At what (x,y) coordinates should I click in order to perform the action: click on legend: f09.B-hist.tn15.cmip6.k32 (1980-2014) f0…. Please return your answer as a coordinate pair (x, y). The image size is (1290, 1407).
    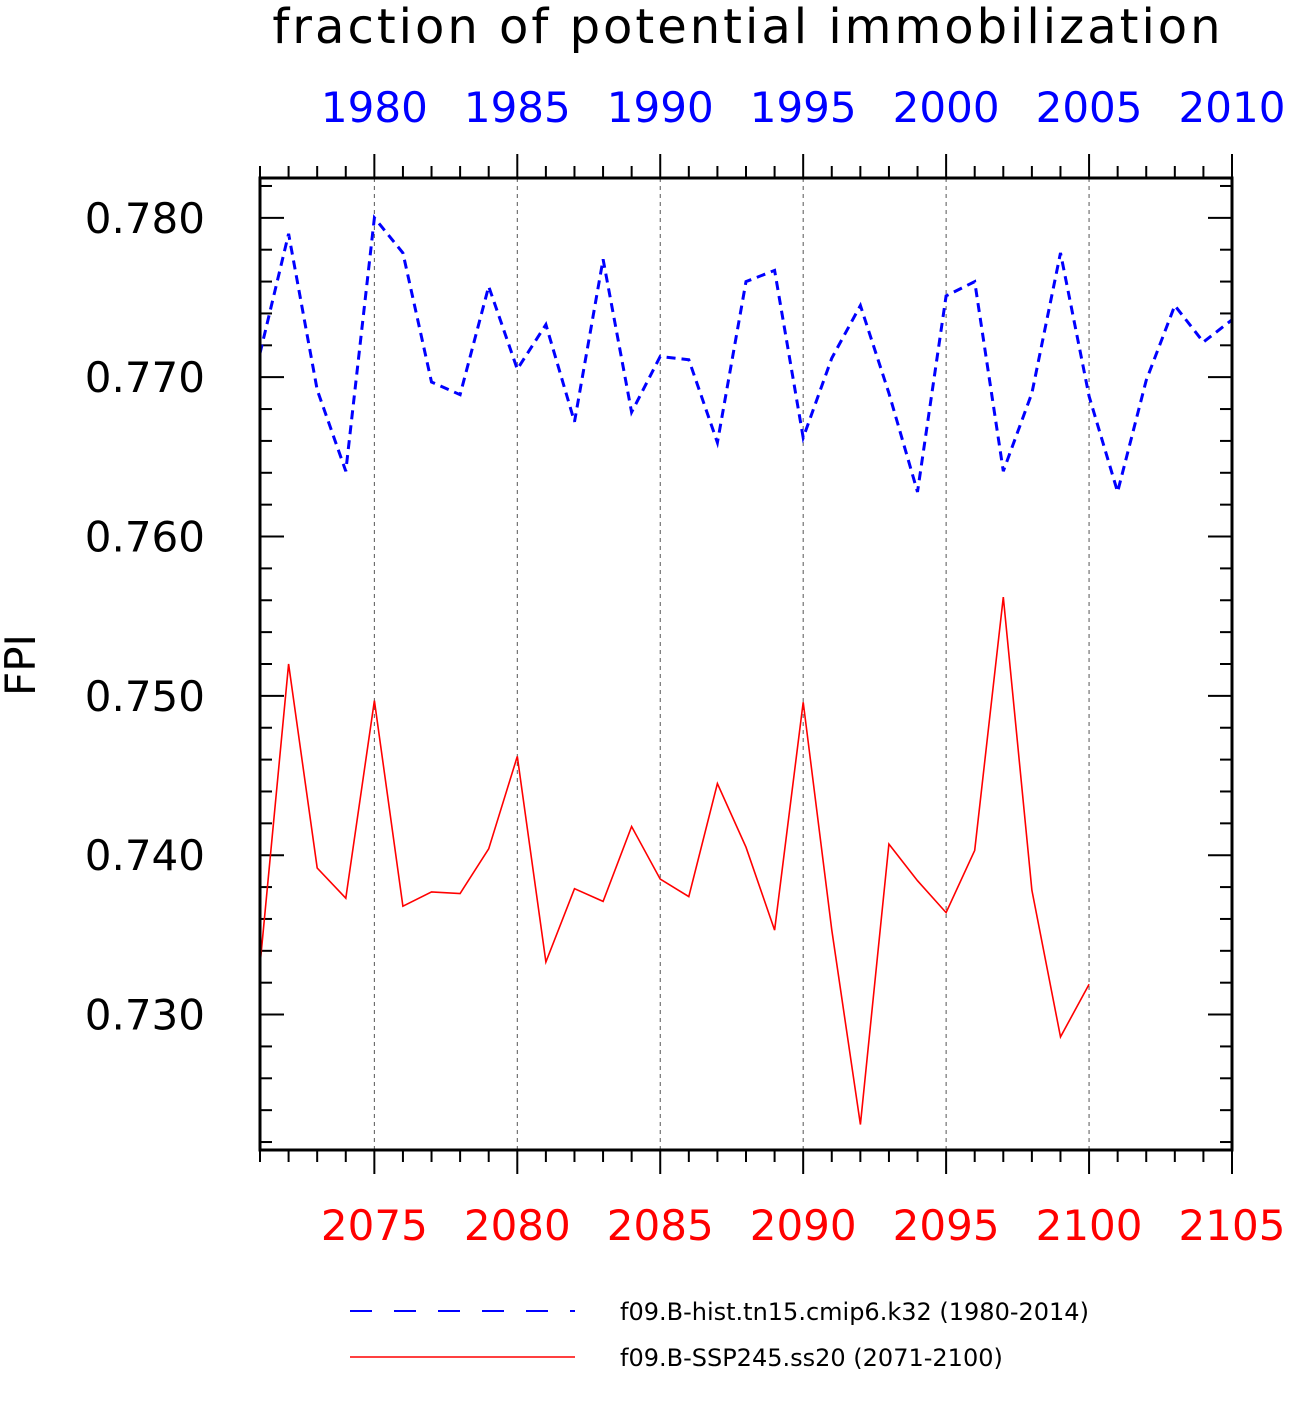
    Looking at the image, I should click on (719, 1335).